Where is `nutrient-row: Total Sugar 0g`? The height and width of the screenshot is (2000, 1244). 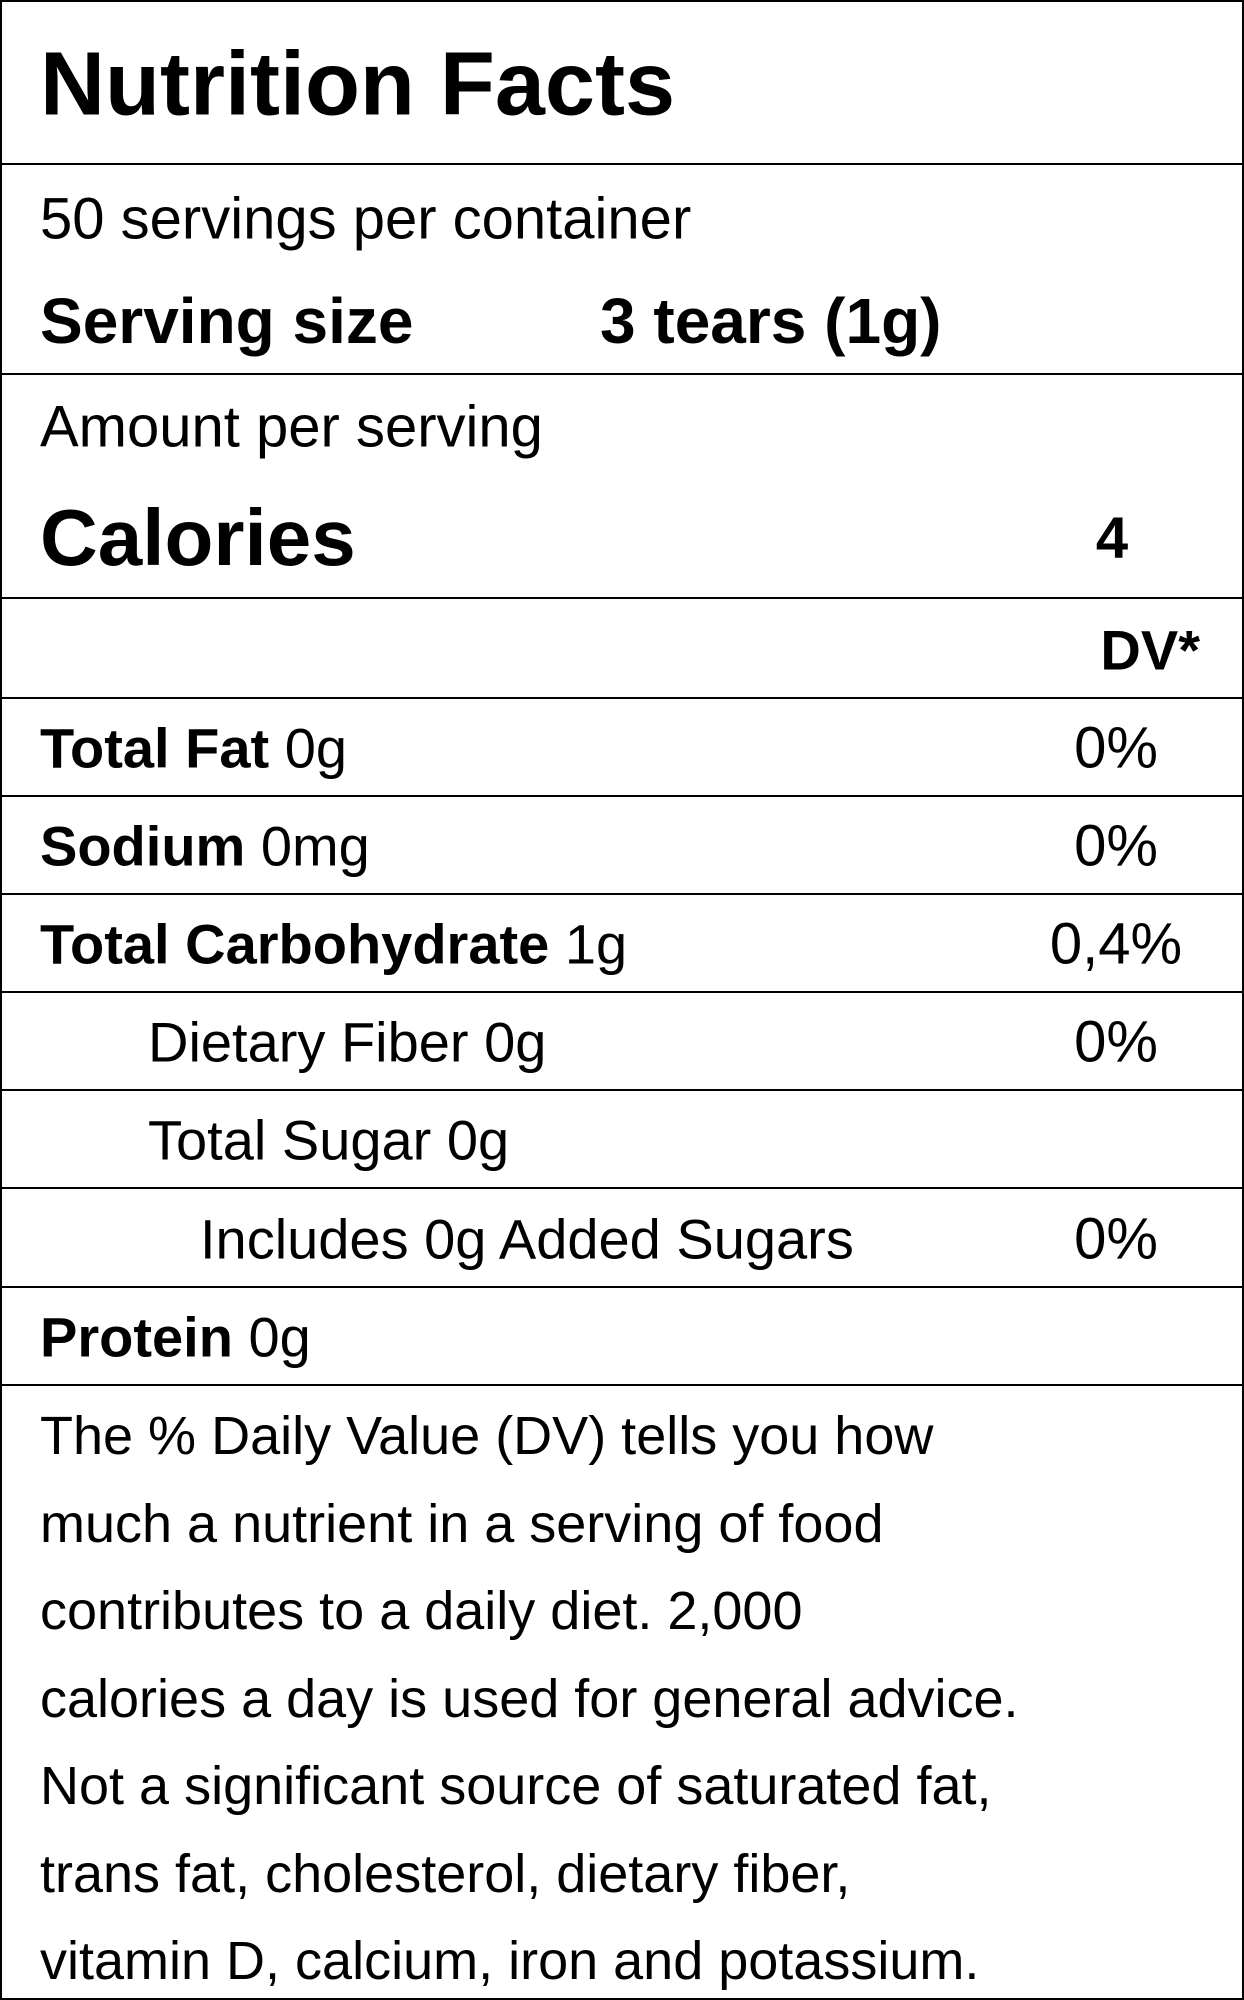 nutrient-row: Total Sugar 0g is located at coordinates (622, 1140).